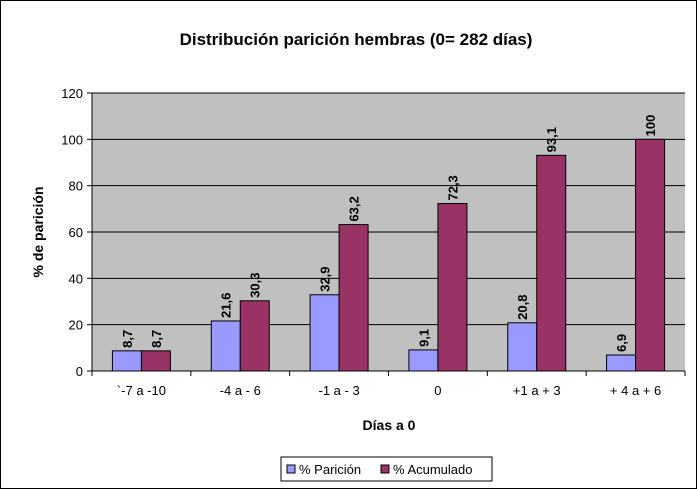 This screenshot has height=489, width=697. What do you see at coordinates (635, 390) in the screenshot?
I see `x-tick-label: + 4 a + 6` at bounding box center [635, 390].